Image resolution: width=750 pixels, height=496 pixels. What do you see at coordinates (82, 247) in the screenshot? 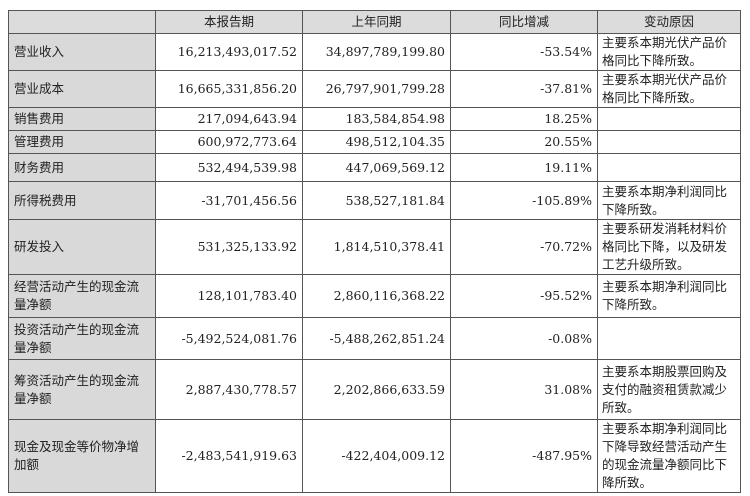
I see `row-label: 研发投入` at bounding box center [82, 247].